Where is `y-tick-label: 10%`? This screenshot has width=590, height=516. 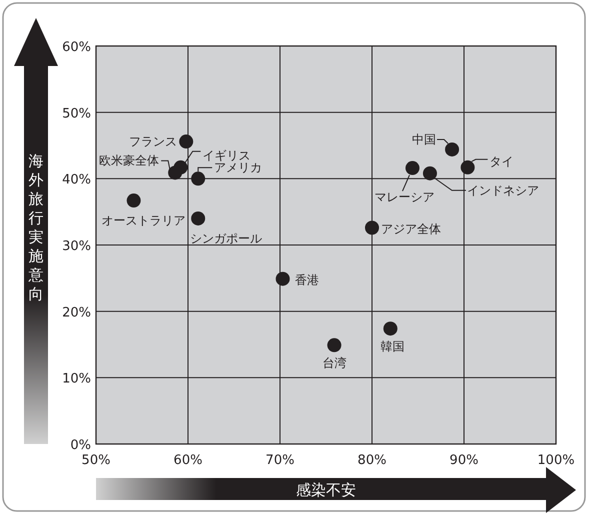 y-tick-label: 10% is located at coordinates (76, 379).